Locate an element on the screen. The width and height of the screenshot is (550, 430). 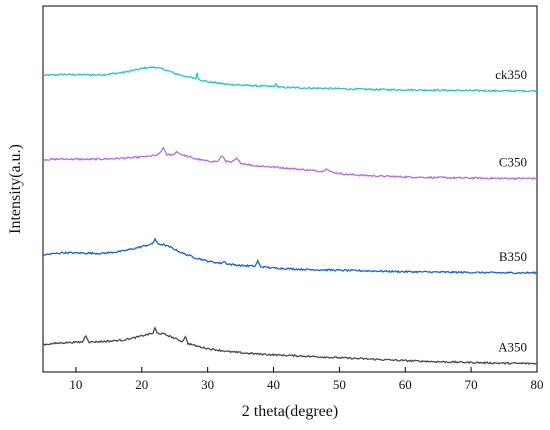
x-tick-layer: 10 20 30 40 50 60 70 80 is located at coordinates (306, 379).